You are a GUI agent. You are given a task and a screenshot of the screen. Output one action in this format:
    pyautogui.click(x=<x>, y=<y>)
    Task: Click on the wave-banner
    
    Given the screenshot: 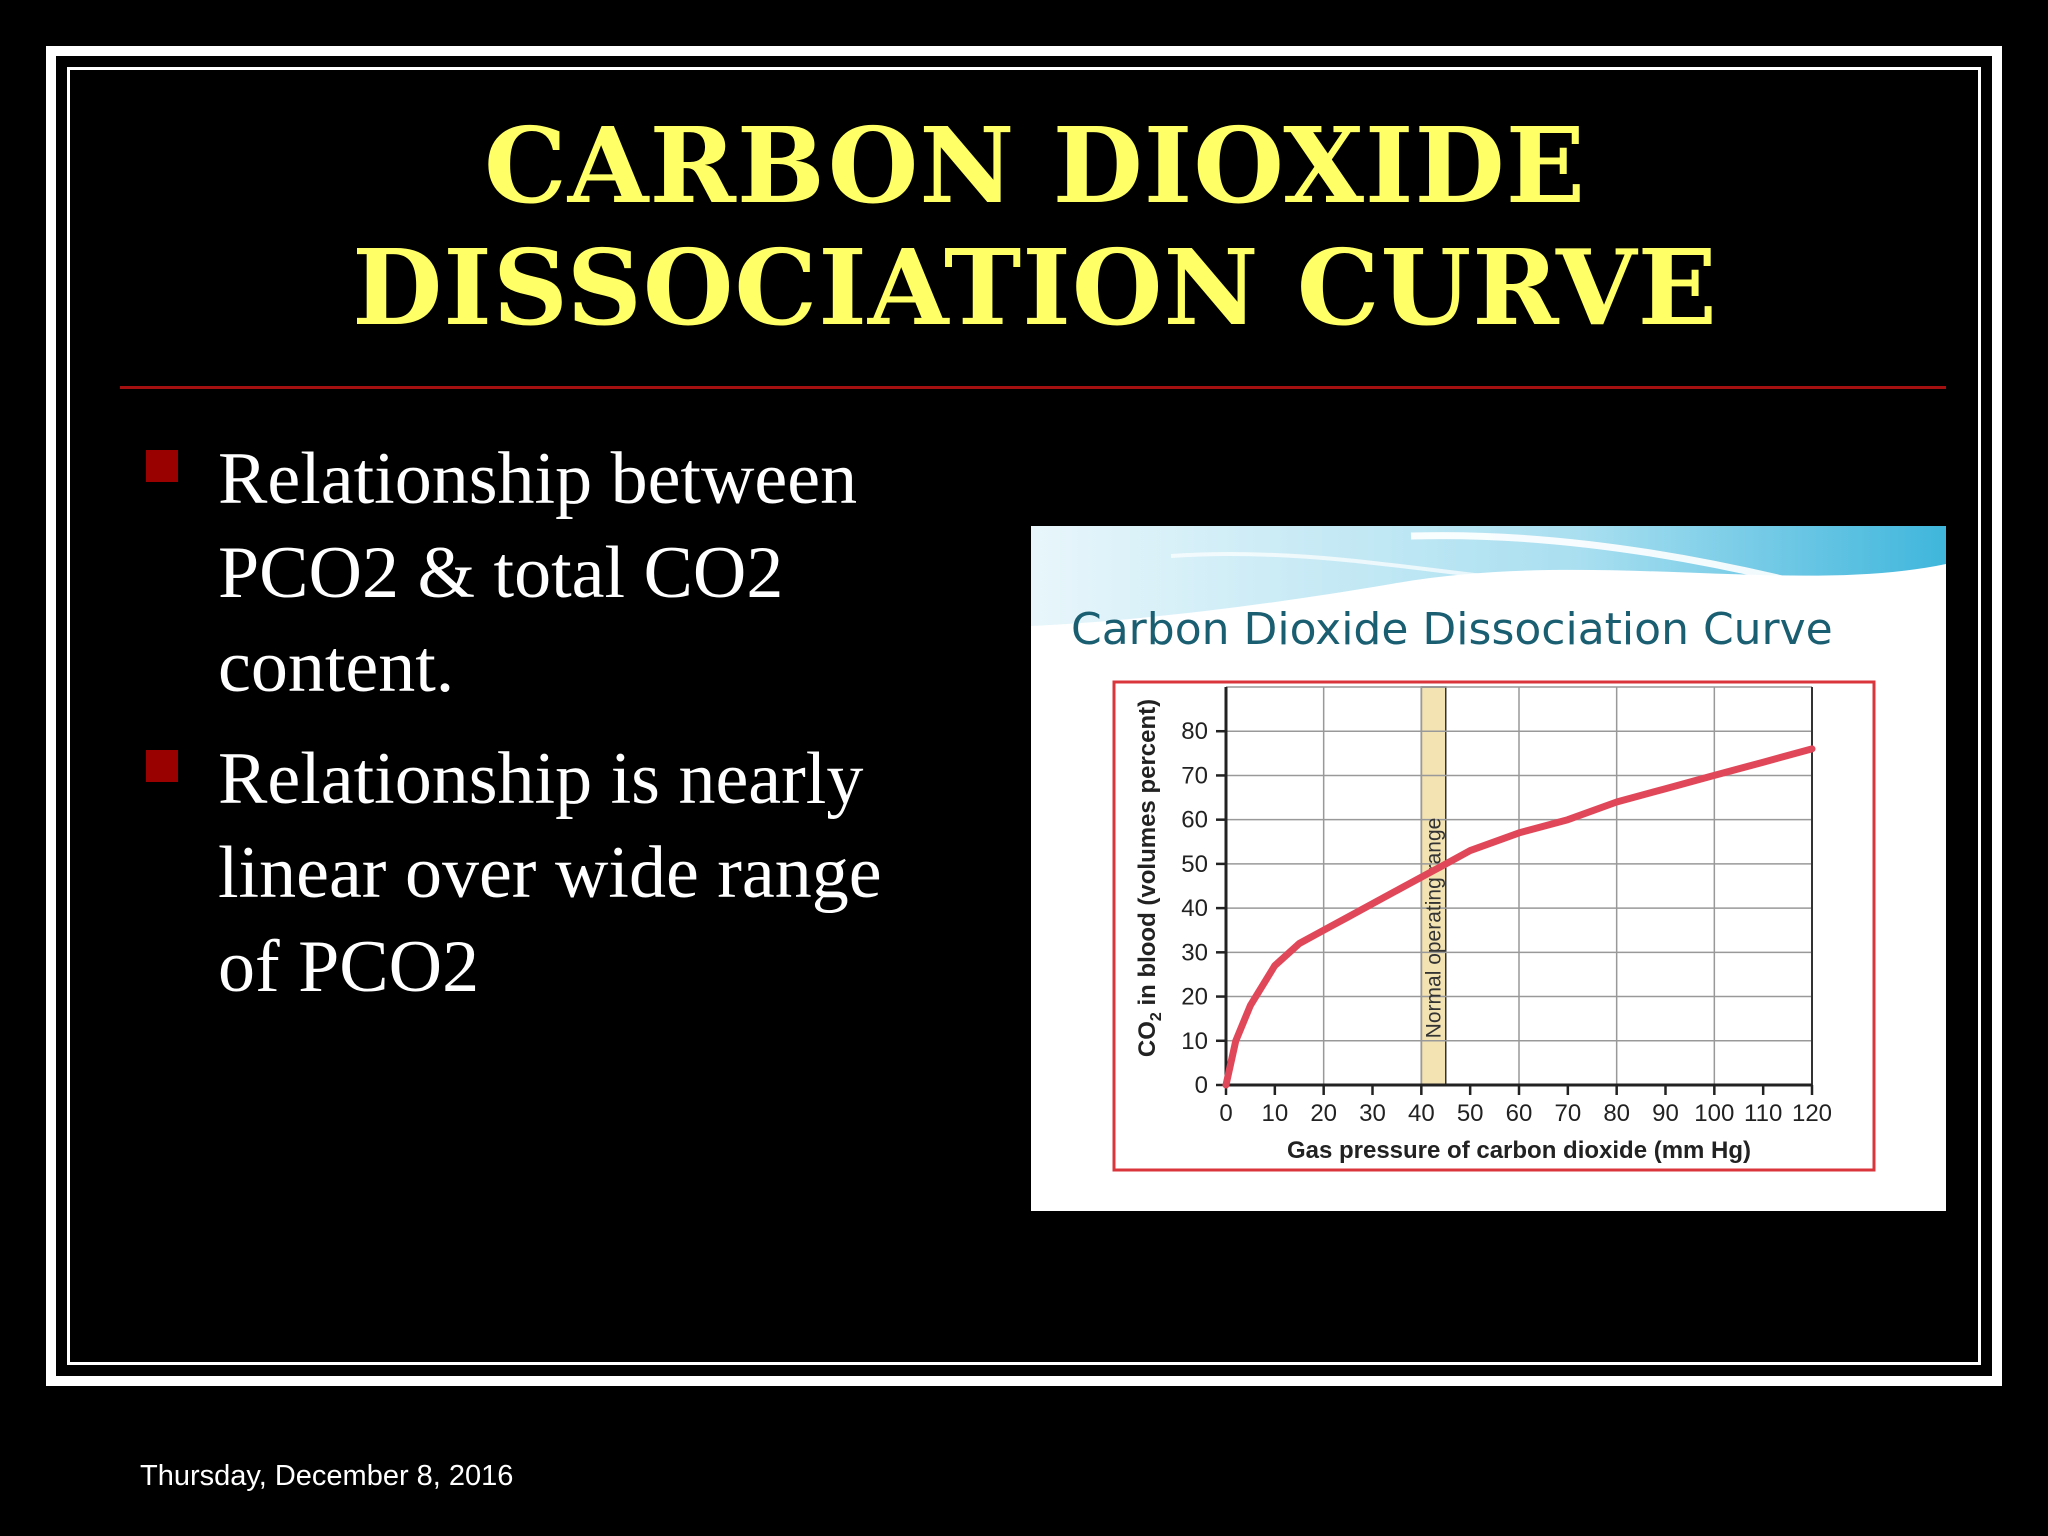 What is the action you would take?
    pyautogui.click(x=1488, y=576)
    